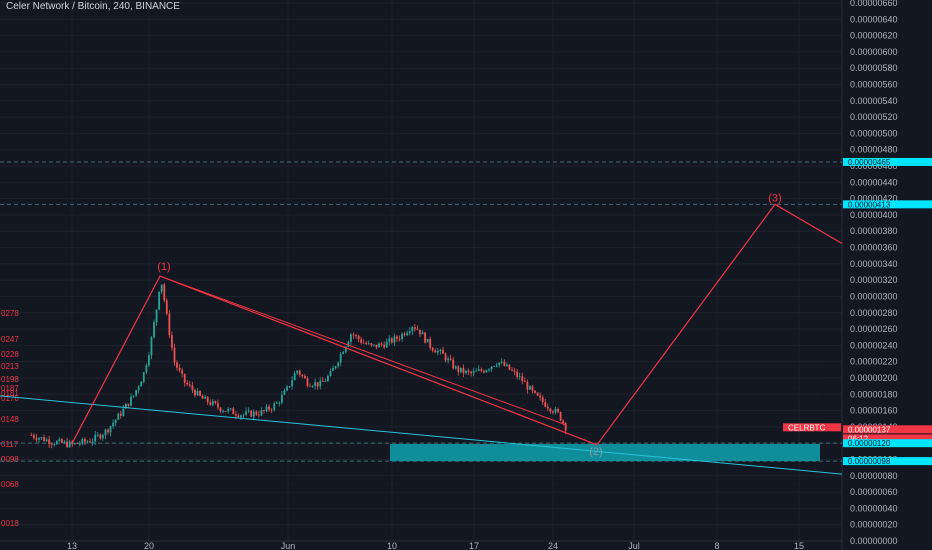 This screenshot has height=550, width=932. Describe the element at coordinates (874, 378) in the screenshot. I see `y-tick-label: 0.00000200` at that location.